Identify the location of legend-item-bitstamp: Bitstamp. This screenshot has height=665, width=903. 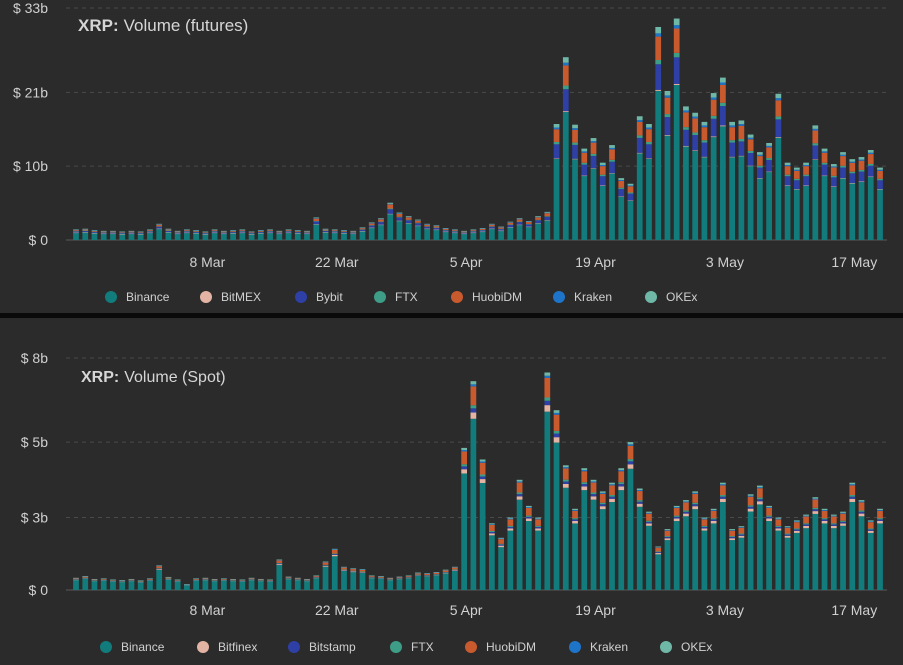
(322, 647).